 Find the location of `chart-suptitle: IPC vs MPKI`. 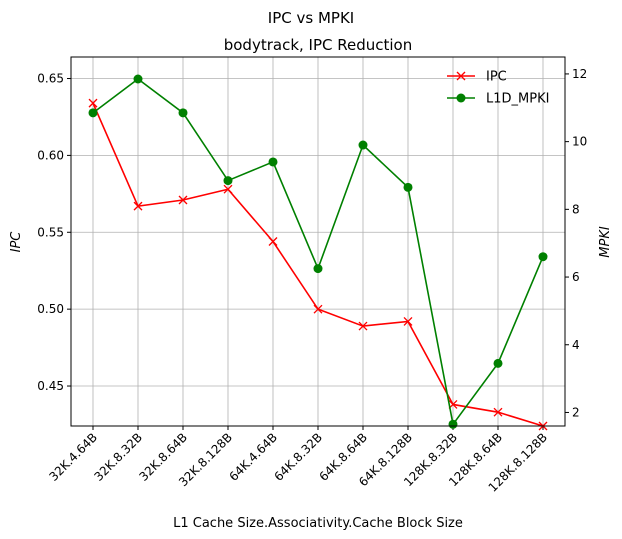

chart-suptitle: IPC vs MPKI is located at coordinates (311, 18).